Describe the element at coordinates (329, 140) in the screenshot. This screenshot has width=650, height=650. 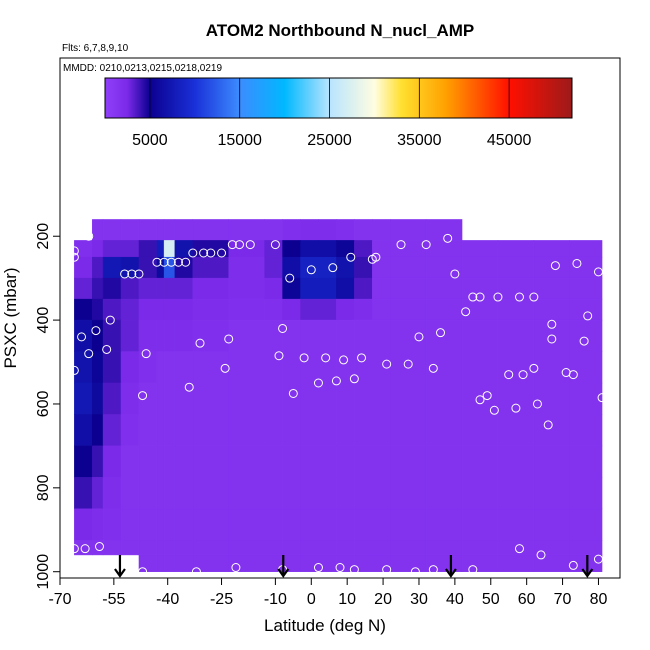
I see `colorbar-tick-label: 25000` at that location.